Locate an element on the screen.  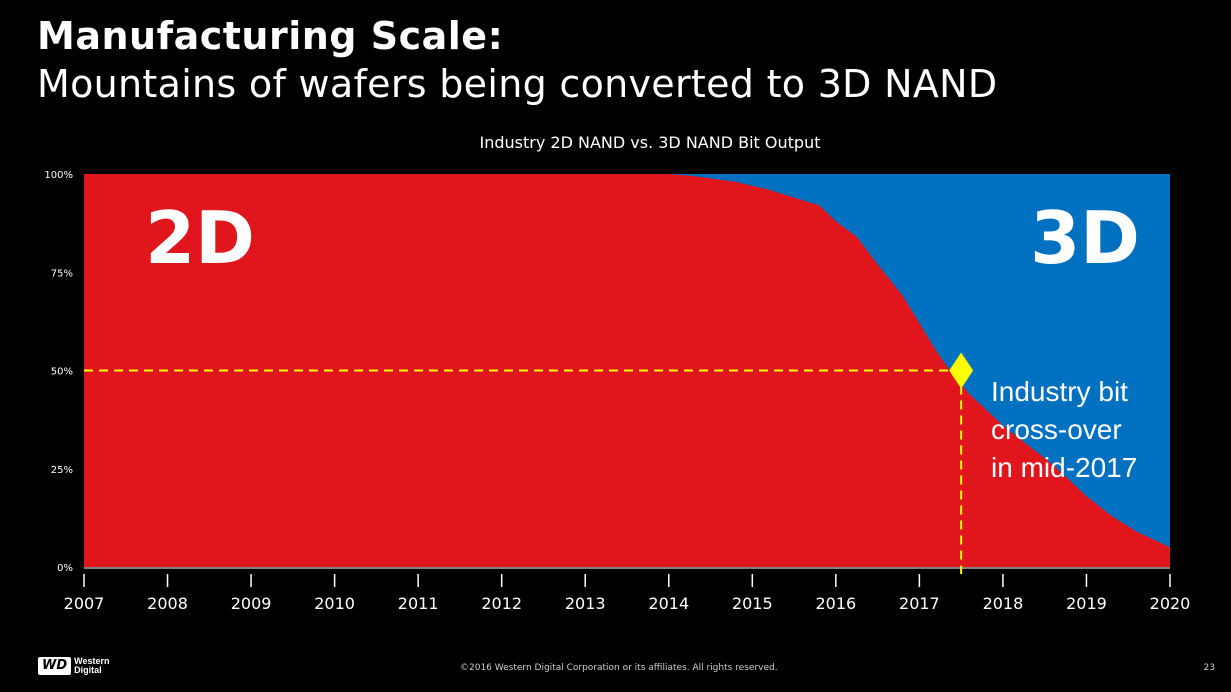
slide-title: Manufacturing Scale: is located at coordinates (270, 36).